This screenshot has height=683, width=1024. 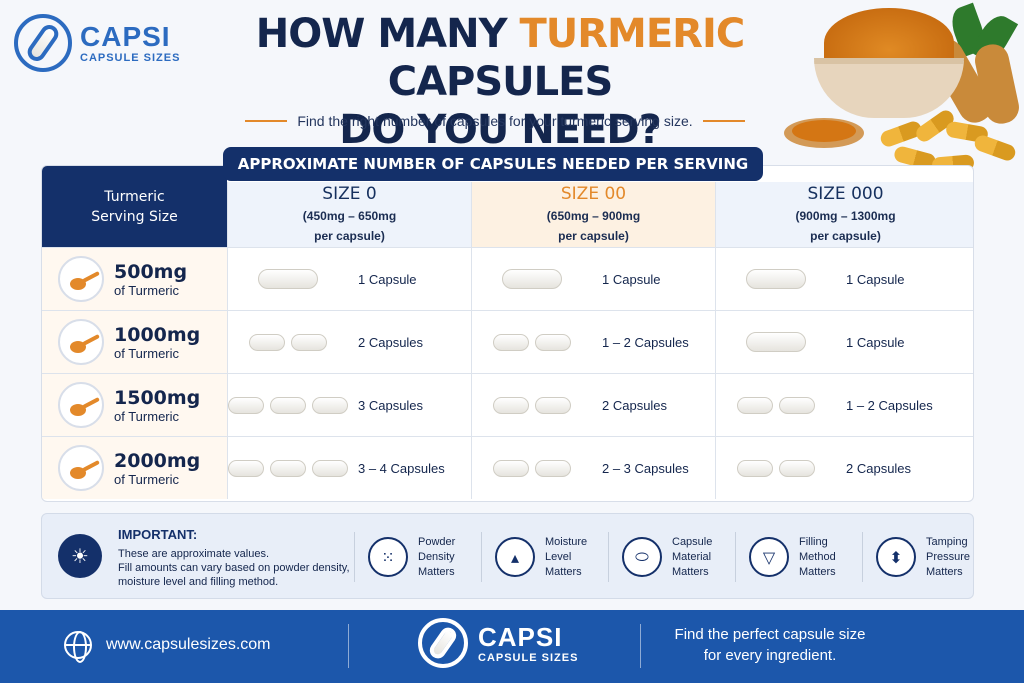 What do you see at coordinates (593, 214) in the screenshot?
I see `column-header-size-00: SIZE 00 (650mg – 900mg per capsule)` at bounding box center [593, 214].